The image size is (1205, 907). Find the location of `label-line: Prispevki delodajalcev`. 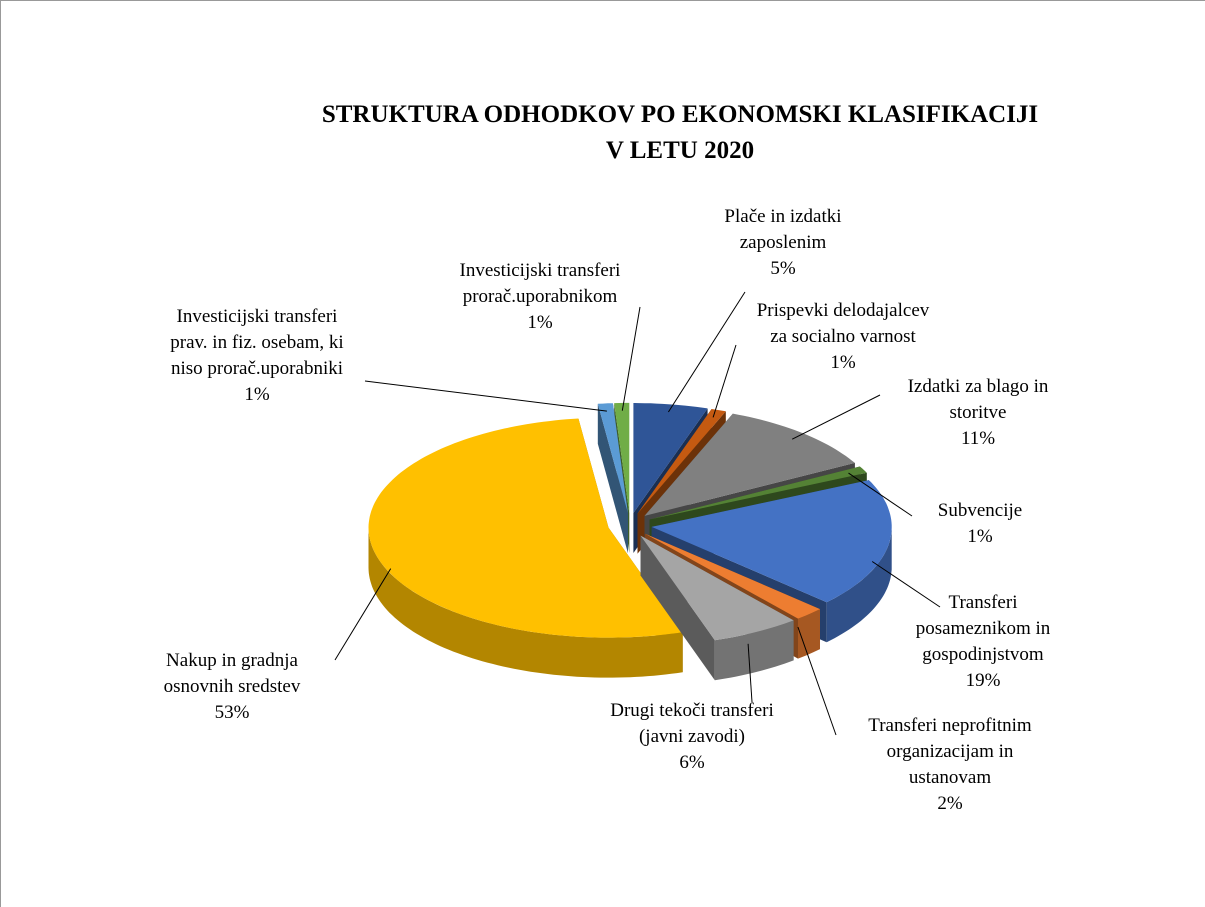

label-line: Prispevki delodajalcev is located at coordinates (843, 310).